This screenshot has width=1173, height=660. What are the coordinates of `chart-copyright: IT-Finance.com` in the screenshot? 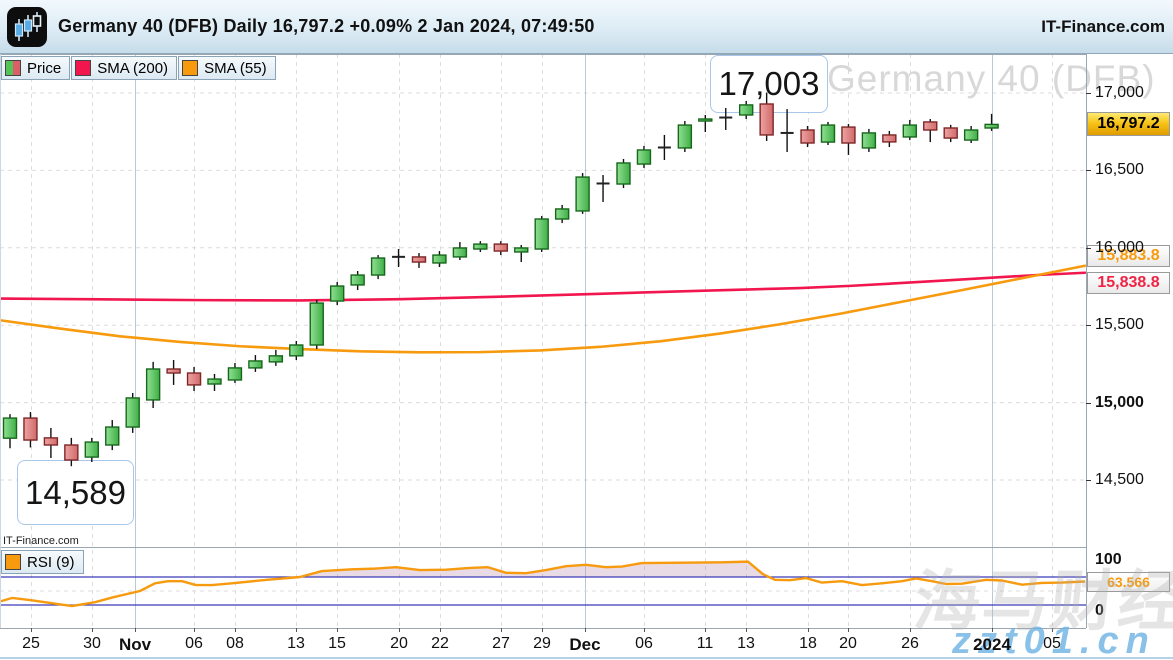 It's located at (41, 541).